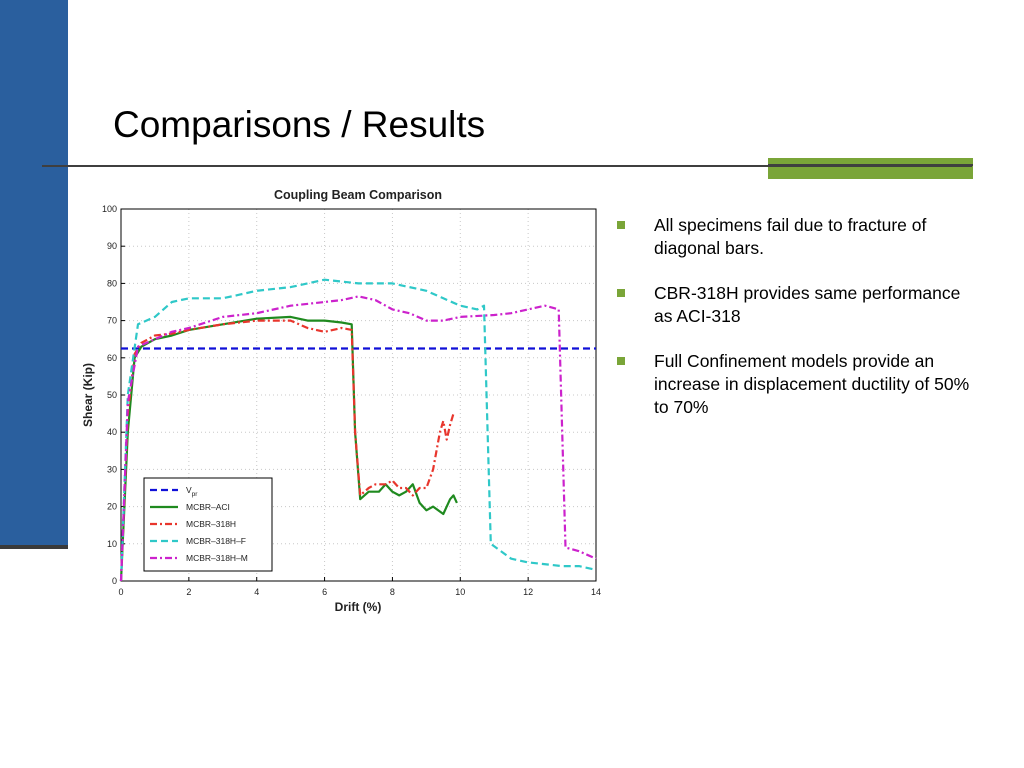  Describe the element at coordinates (188, 592) in the screenshot. I see `x-tick-label: 2` at that location.